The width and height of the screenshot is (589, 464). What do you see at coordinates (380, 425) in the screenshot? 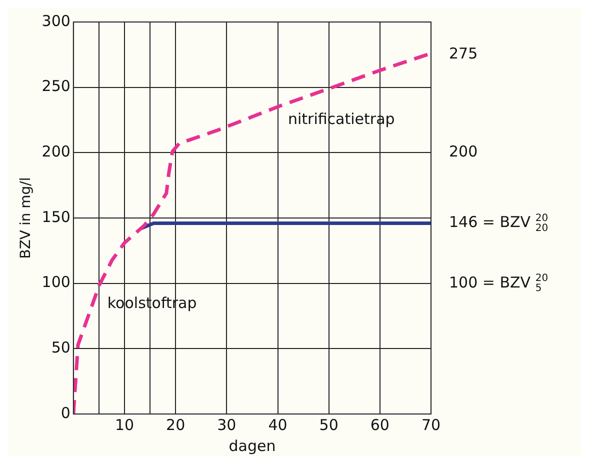
I see `x-tick-label: 60` at bounding box center [380, 425].